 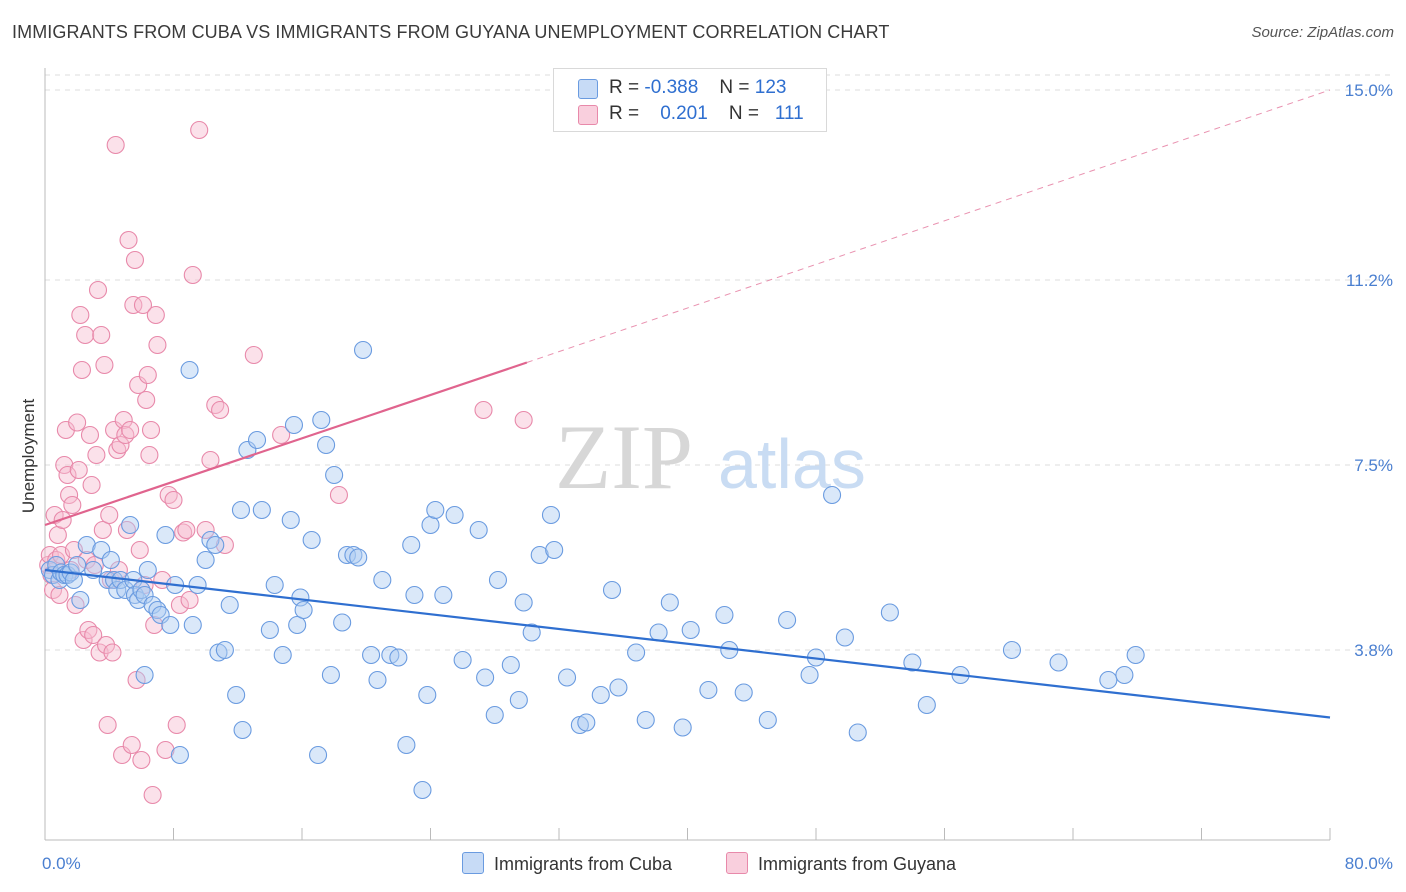 What do you see at coordinates (1322, 32) in the screenshot?
I see `source-label: Source: ZipAtlas.com` at bounding box center [1322, 32].